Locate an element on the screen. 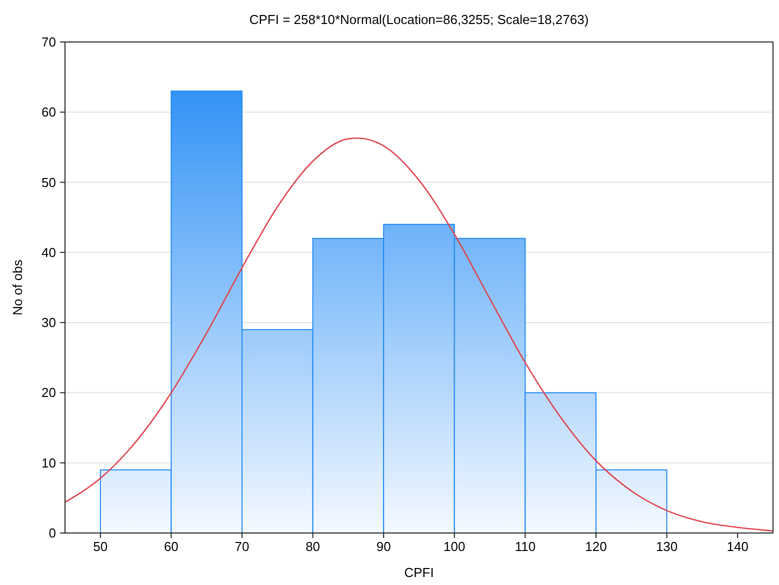  y-tick-label: 0 is located at coordinates (52, 533).